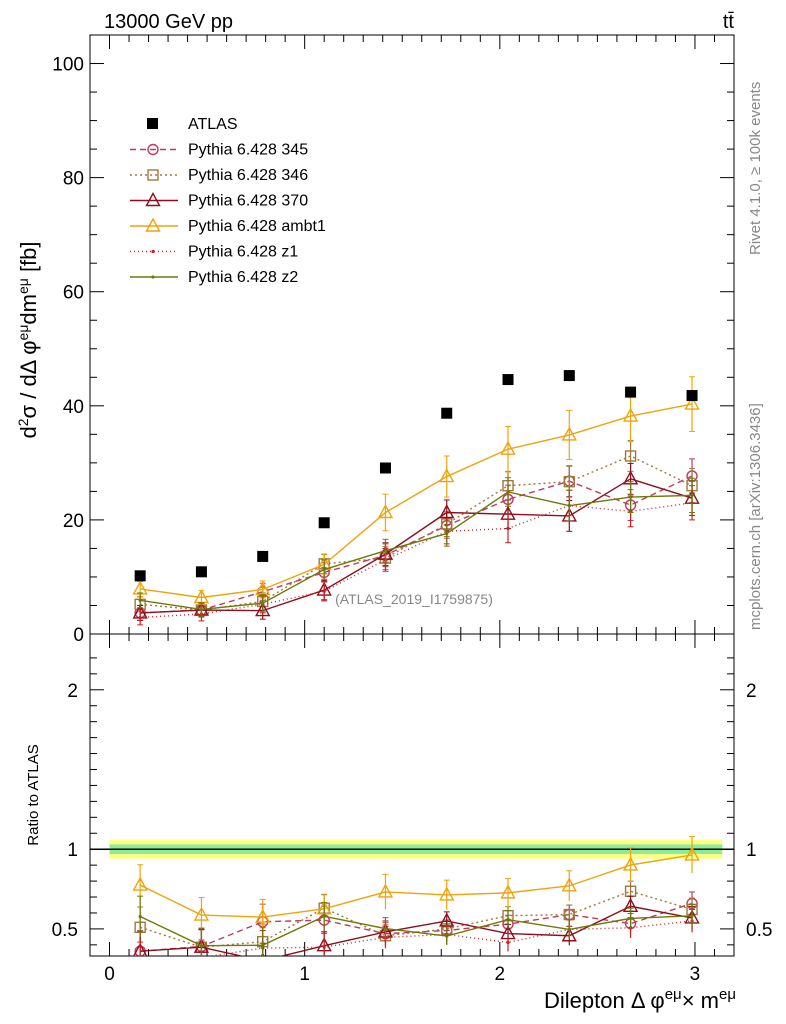 The image size is (786, 1024). What do you see at coordinates (168, 22) in the screenshot?
I see `energy-label: 13000 GeV pp` at bounding box center [168, 22].